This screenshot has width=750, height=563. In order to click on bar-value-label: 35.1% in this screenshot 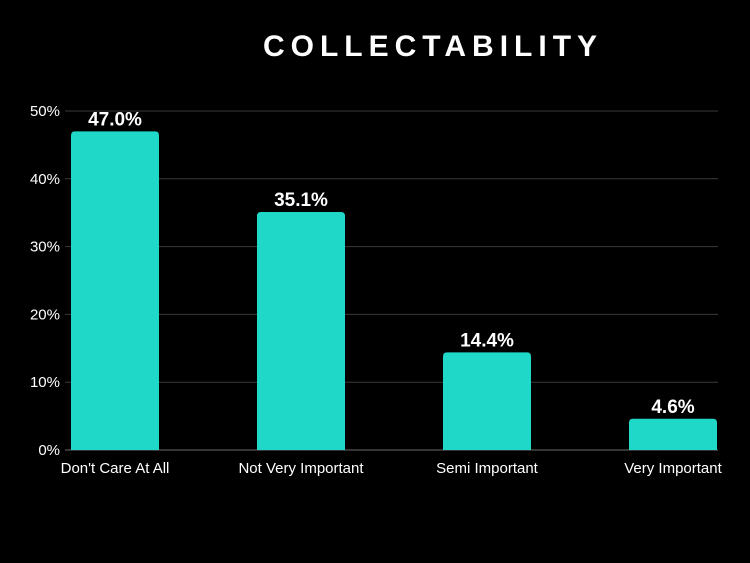, I will do `click(301, 200)`.